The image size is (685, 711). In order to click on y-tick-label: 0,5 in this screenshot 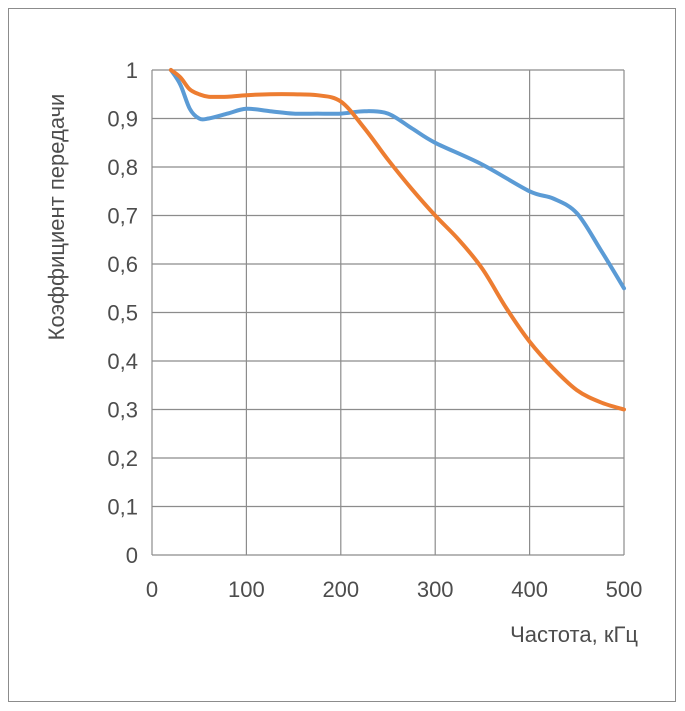, I will do `click(122, 313)`.